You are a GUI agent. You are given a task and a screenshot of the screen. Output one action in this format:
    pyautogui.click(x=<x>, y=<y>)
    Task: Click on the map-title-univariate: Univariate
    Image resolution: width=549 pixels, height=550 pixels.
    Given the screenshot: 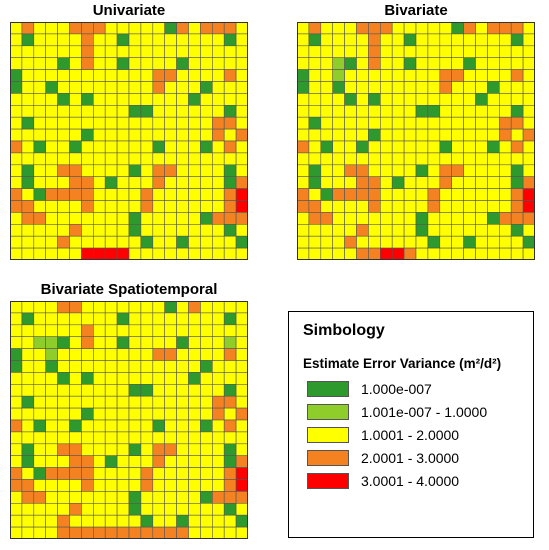 What is the action you would take?
    pyautogui.click(x=129, y=10)
    